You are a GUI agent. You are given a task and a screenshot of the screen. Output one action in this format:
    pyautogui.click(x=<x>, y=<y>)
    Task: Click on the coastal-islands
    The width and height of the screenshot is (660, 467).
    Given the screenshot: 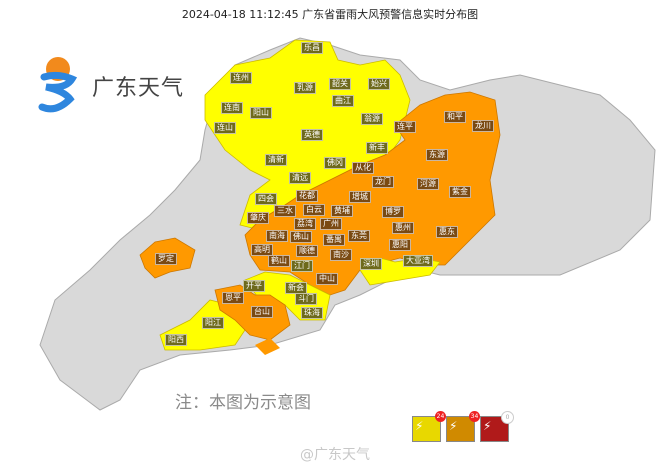 What is the action you would take?
    pyautogui.click(x=267, y=346)
    